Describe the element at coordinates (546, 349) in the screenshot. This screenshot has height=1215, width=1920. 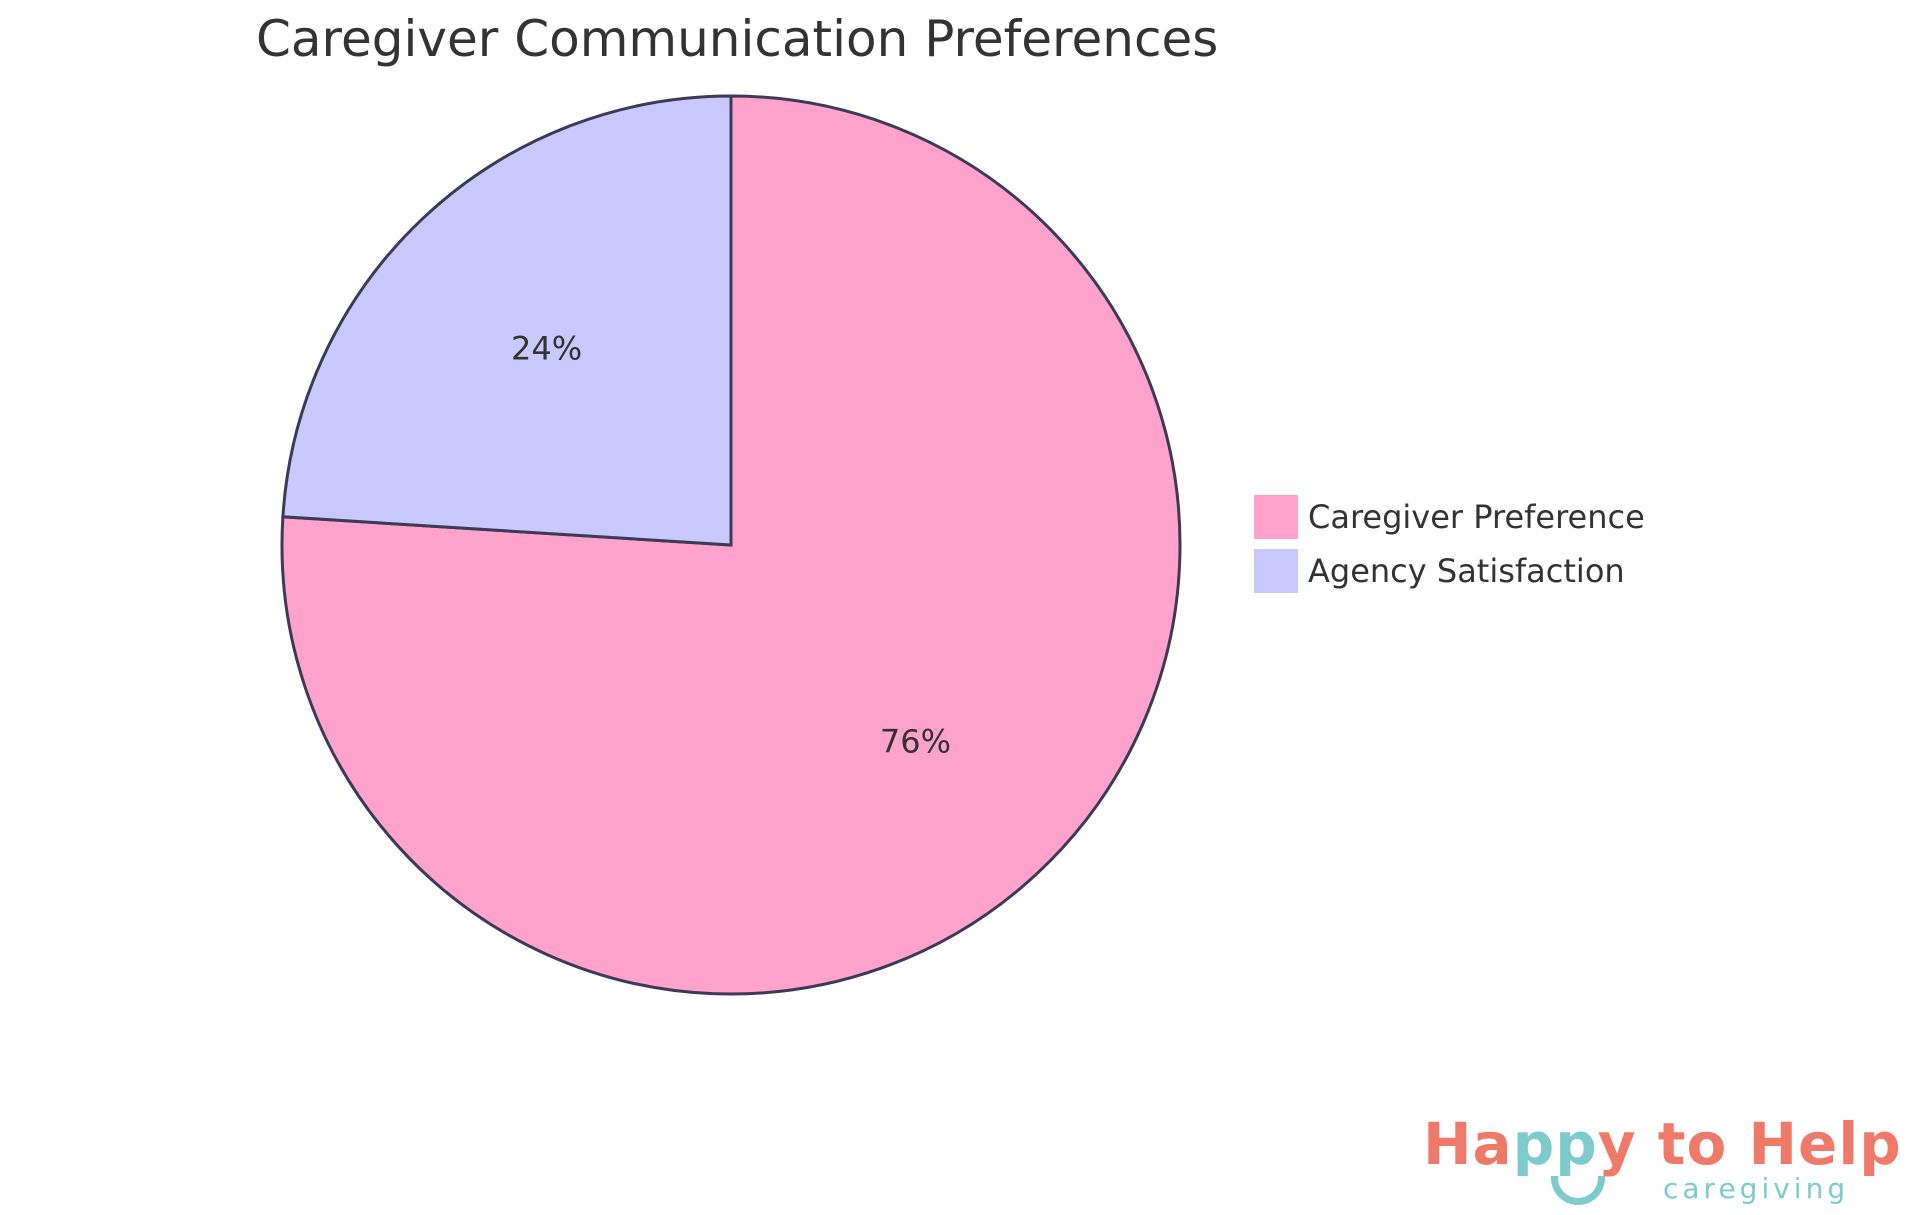
I see `slice-data-label: 24%` at that location.